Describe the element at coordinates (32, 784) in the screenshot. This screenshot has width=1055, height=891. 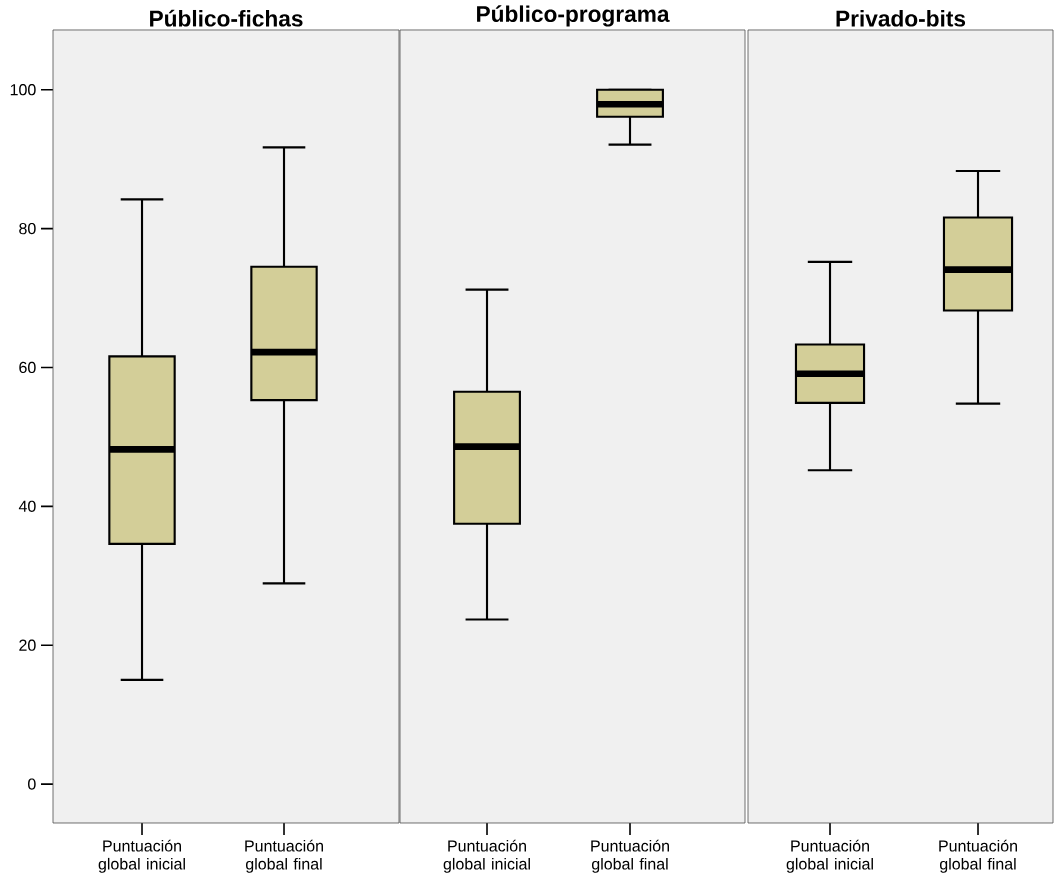
I see `y-tick-label: 0` at that location.